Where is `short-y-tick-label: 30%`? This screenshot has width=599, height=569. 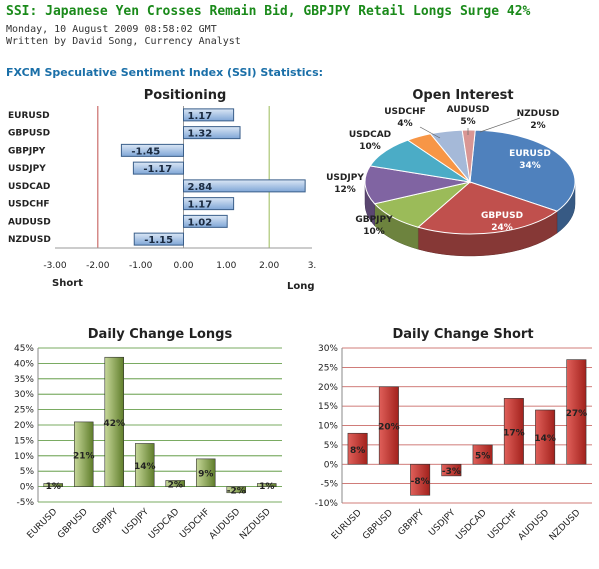 short-y-tick-label: 30% is located at coordinates (328, 349).